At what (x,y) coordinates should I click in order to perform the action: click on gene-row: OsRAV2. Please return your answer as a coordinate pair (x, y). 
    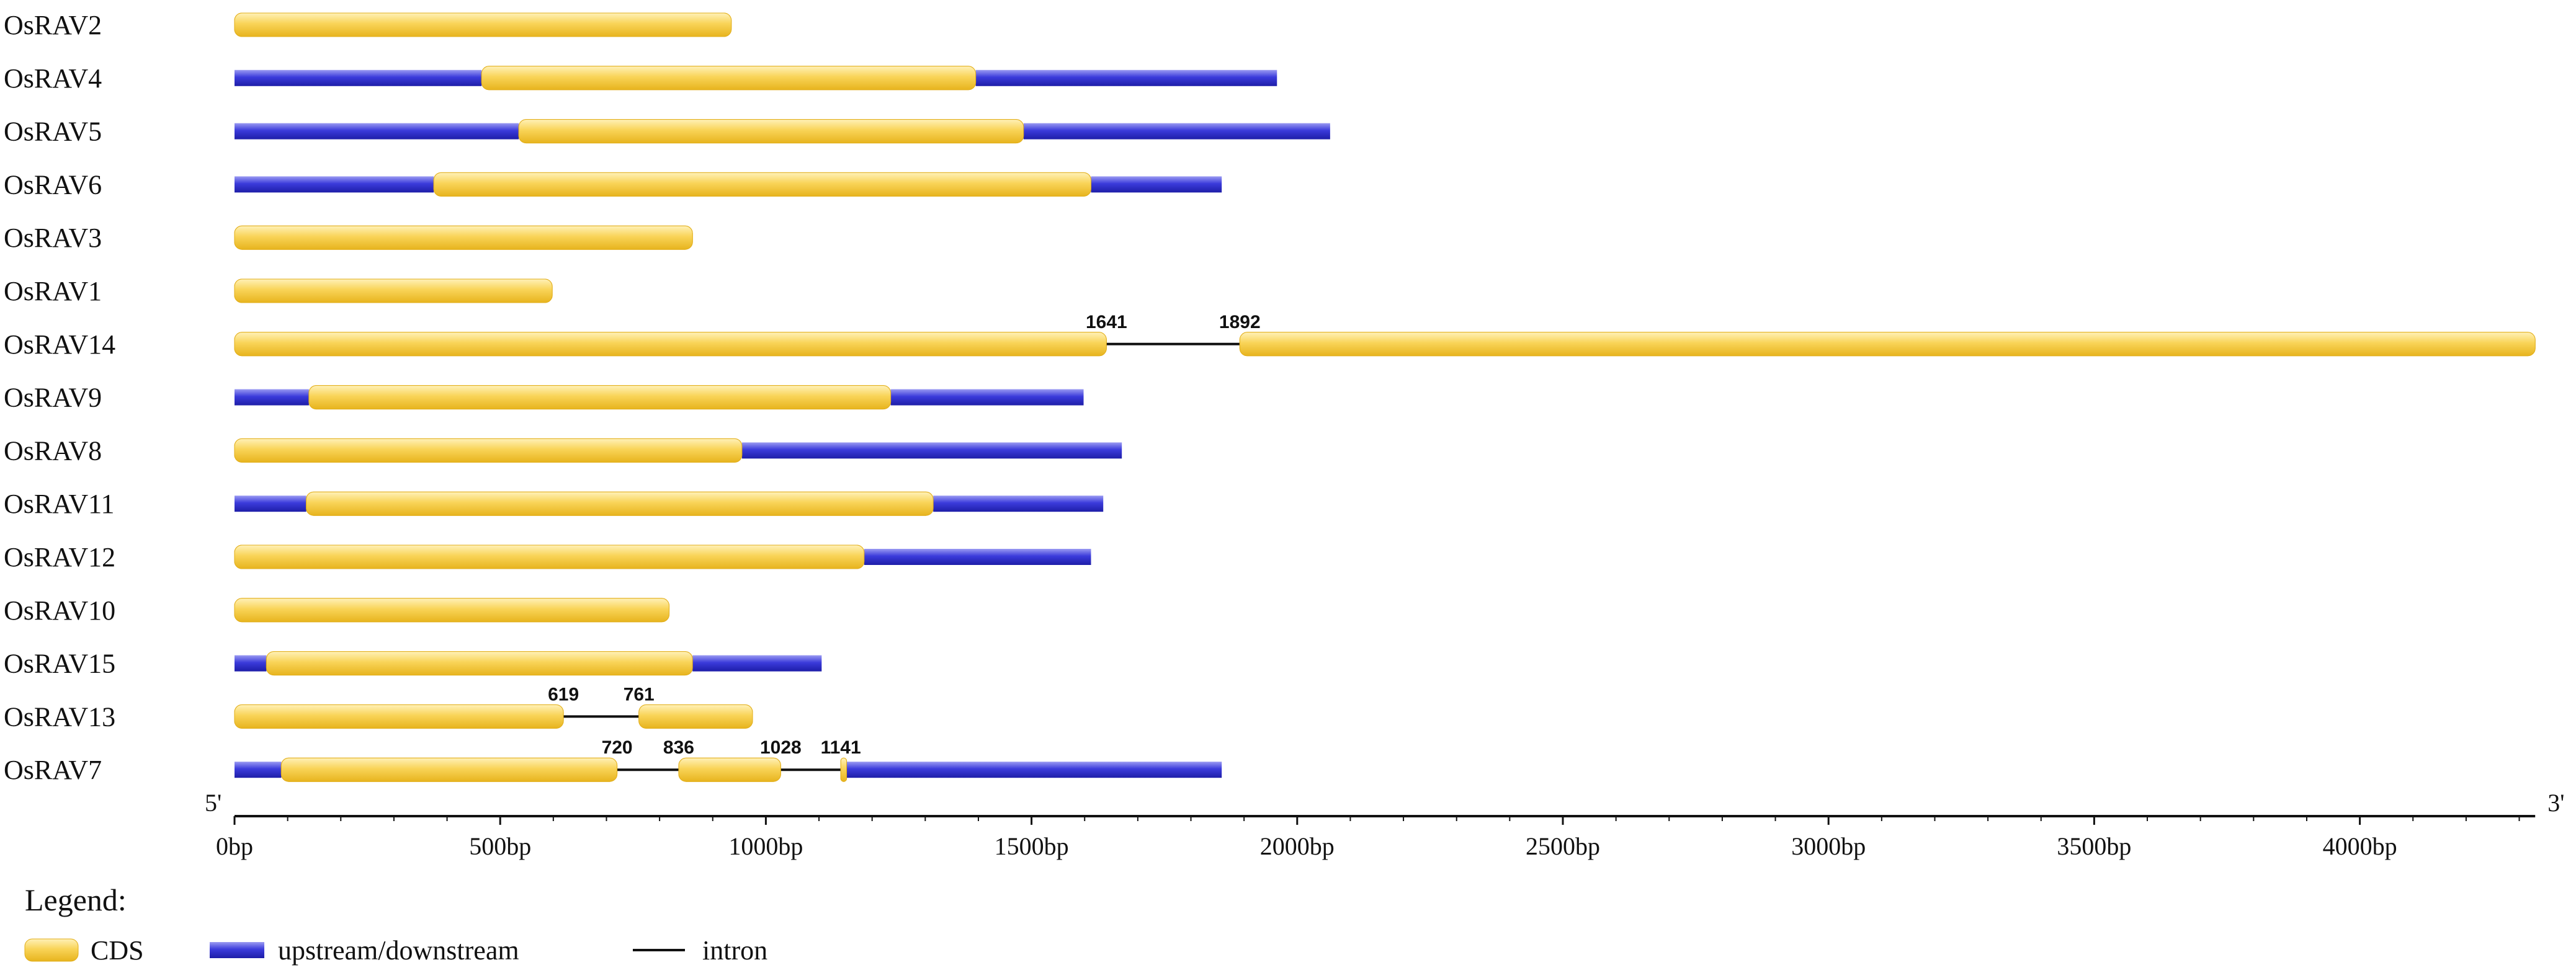
    Looking at the image, I should click on (368, 25).